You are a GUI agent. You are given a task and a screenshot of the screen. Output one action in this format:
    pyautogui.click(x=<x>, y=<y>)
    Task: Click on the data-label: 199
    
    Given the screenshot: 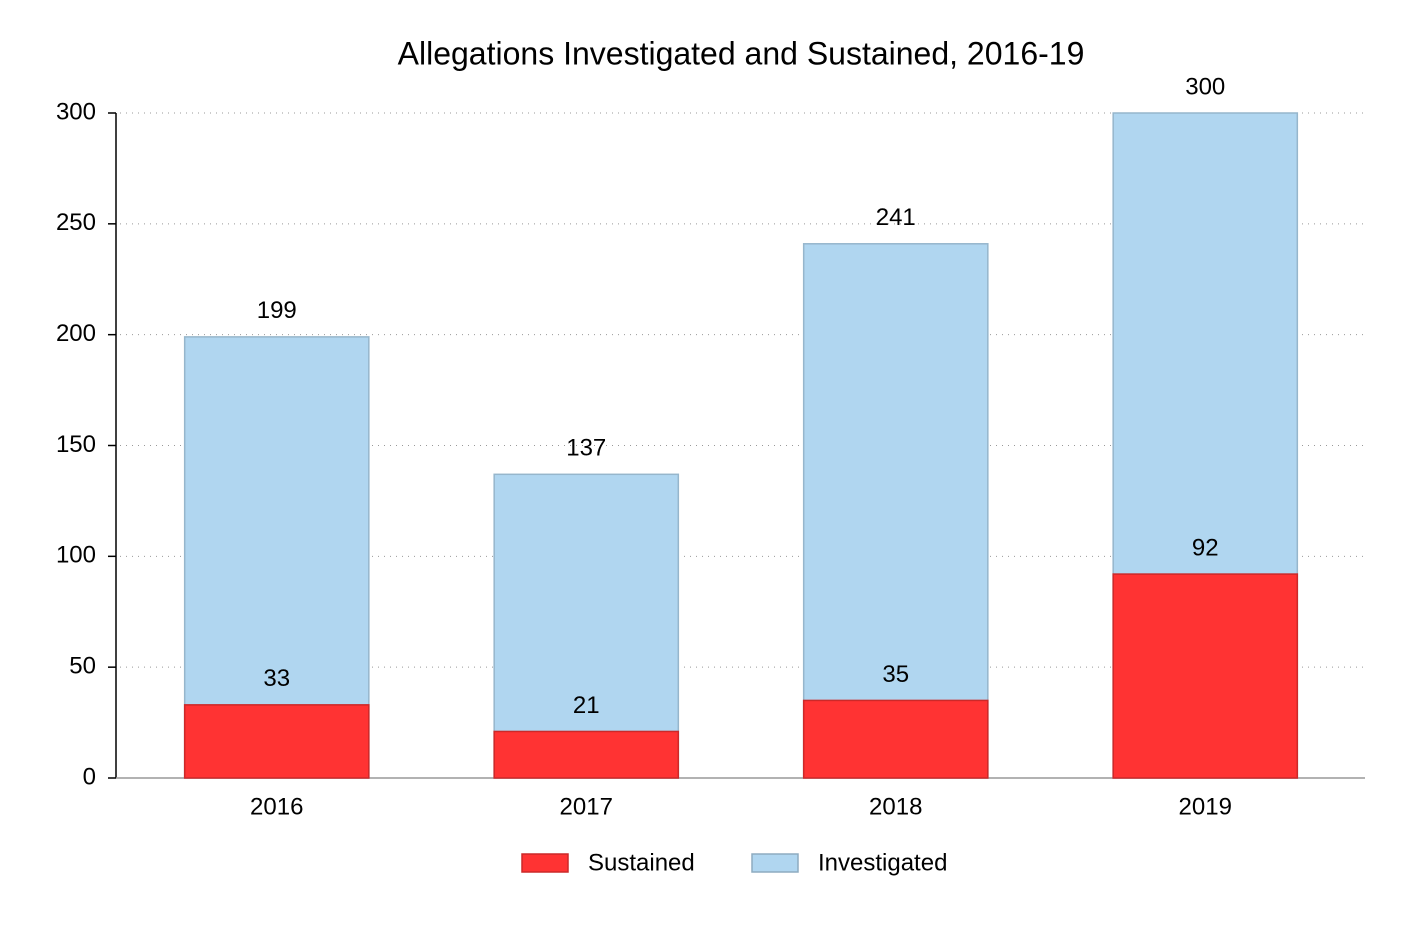 What is the action you would take?
    pyautogui.click(x=277, y=310)
    